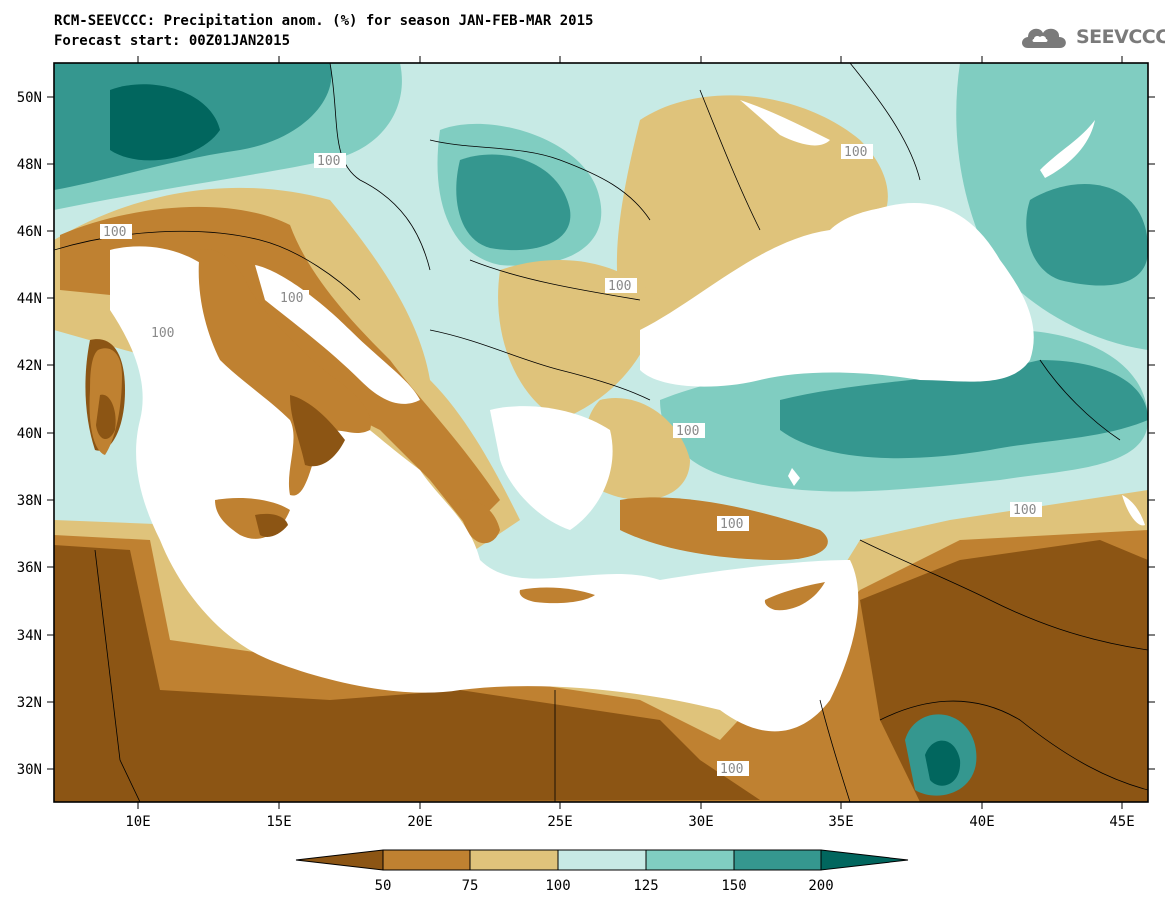  Describe the element at coordinates (1067, 149) in the screenshot. I see `missing-data-patch-russia` at that location.